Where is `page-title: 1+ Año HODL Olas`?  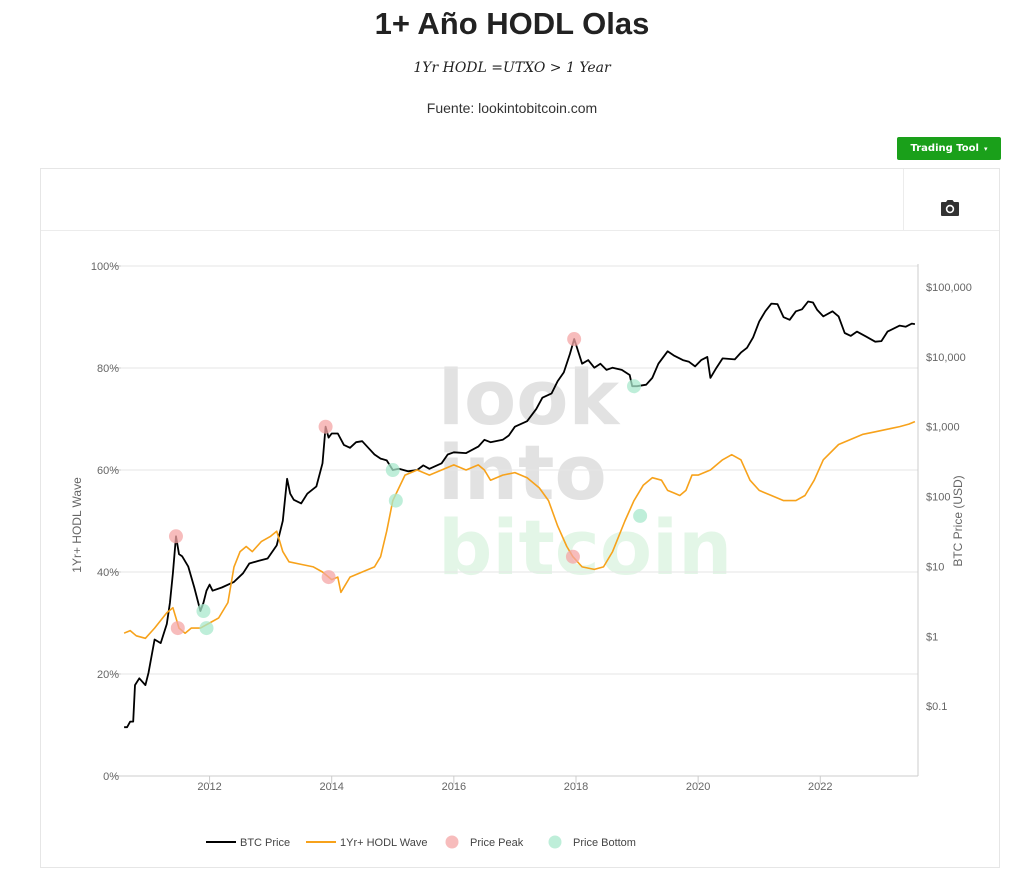 page-title: 1+ Año HODL Olas is located at coordinates (512, 23).